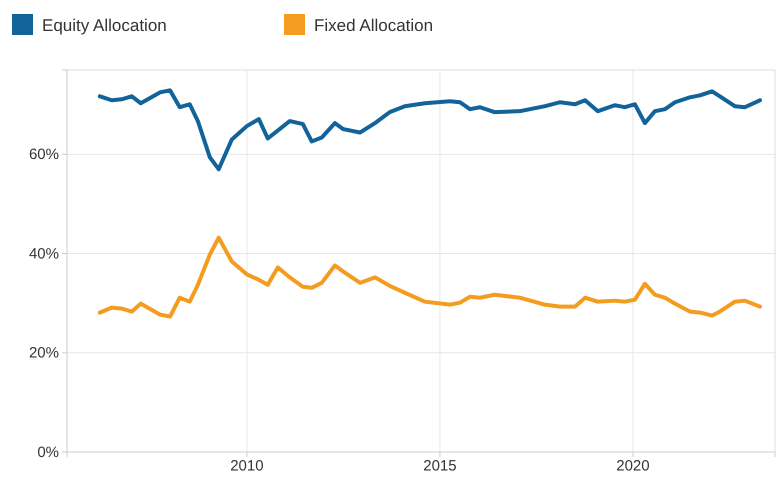 This screenshot has height=483, width=784. Describe the element at coordinates (43, 253) in the screenshot. I see `y-tick-label: 40%` at that location.